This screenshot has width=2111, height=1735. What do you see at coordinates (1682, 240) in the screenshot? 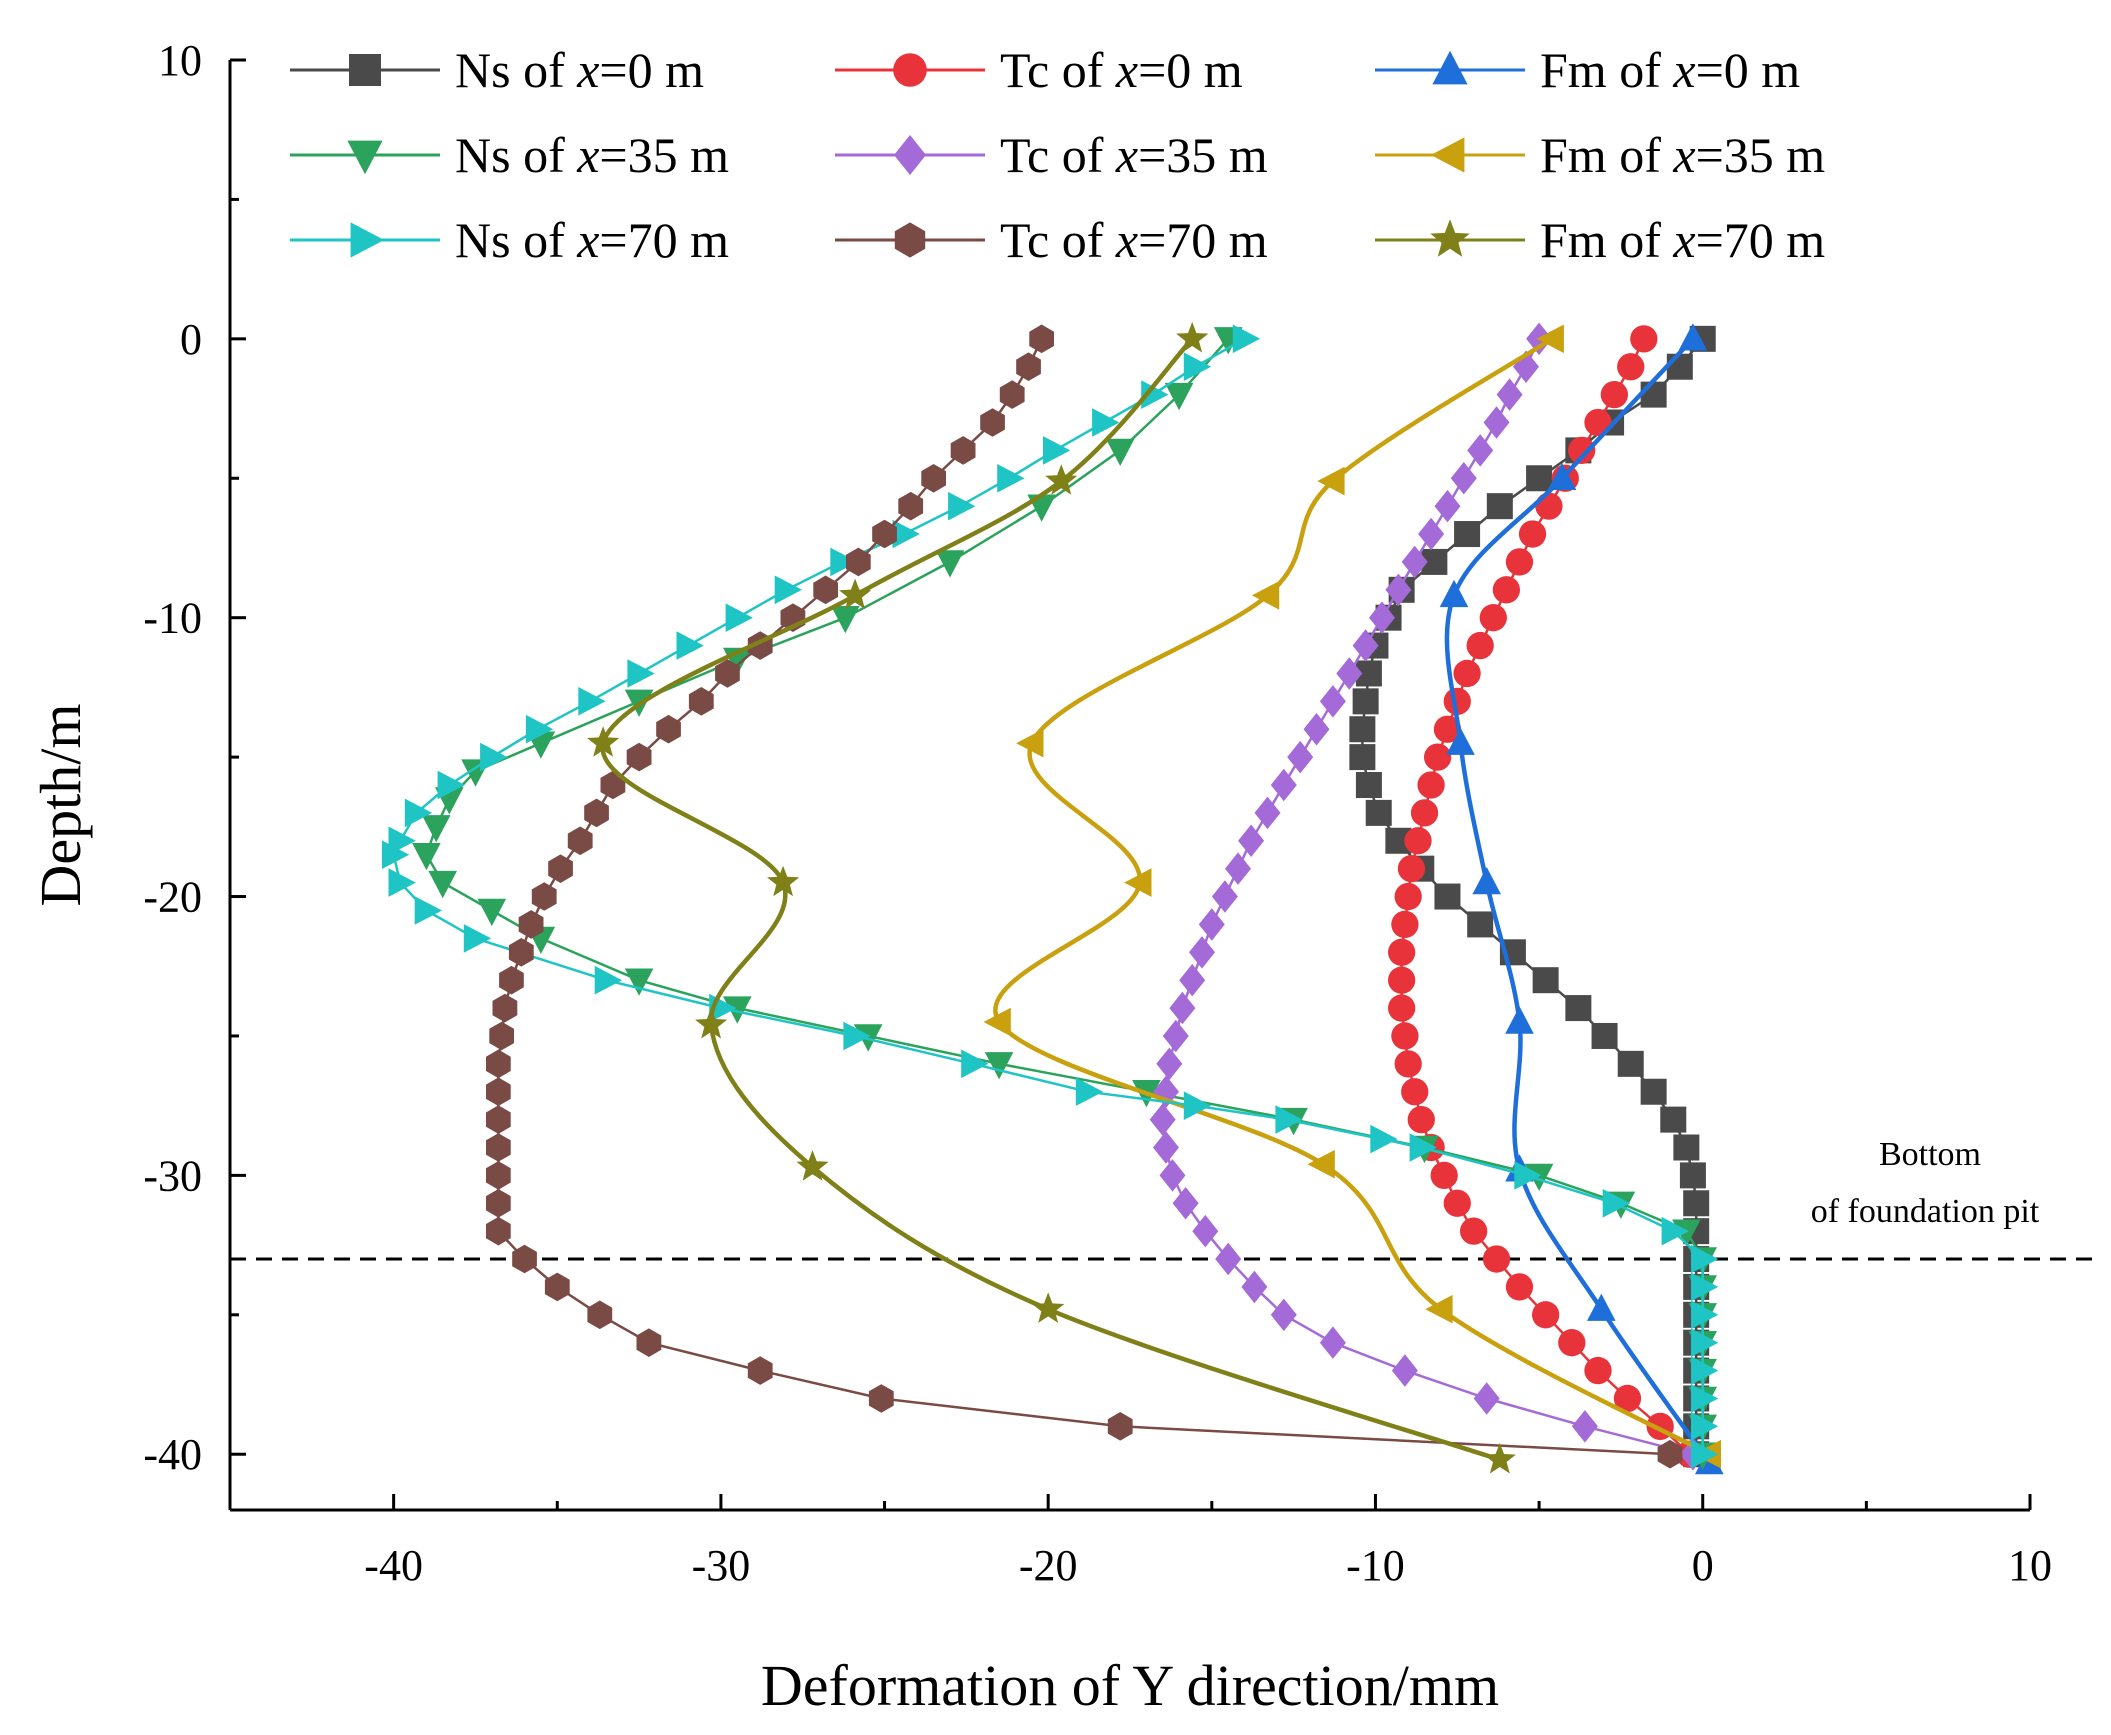
I see `legend-label: Fm of x=70 m` at bounding box center [1682, 240].